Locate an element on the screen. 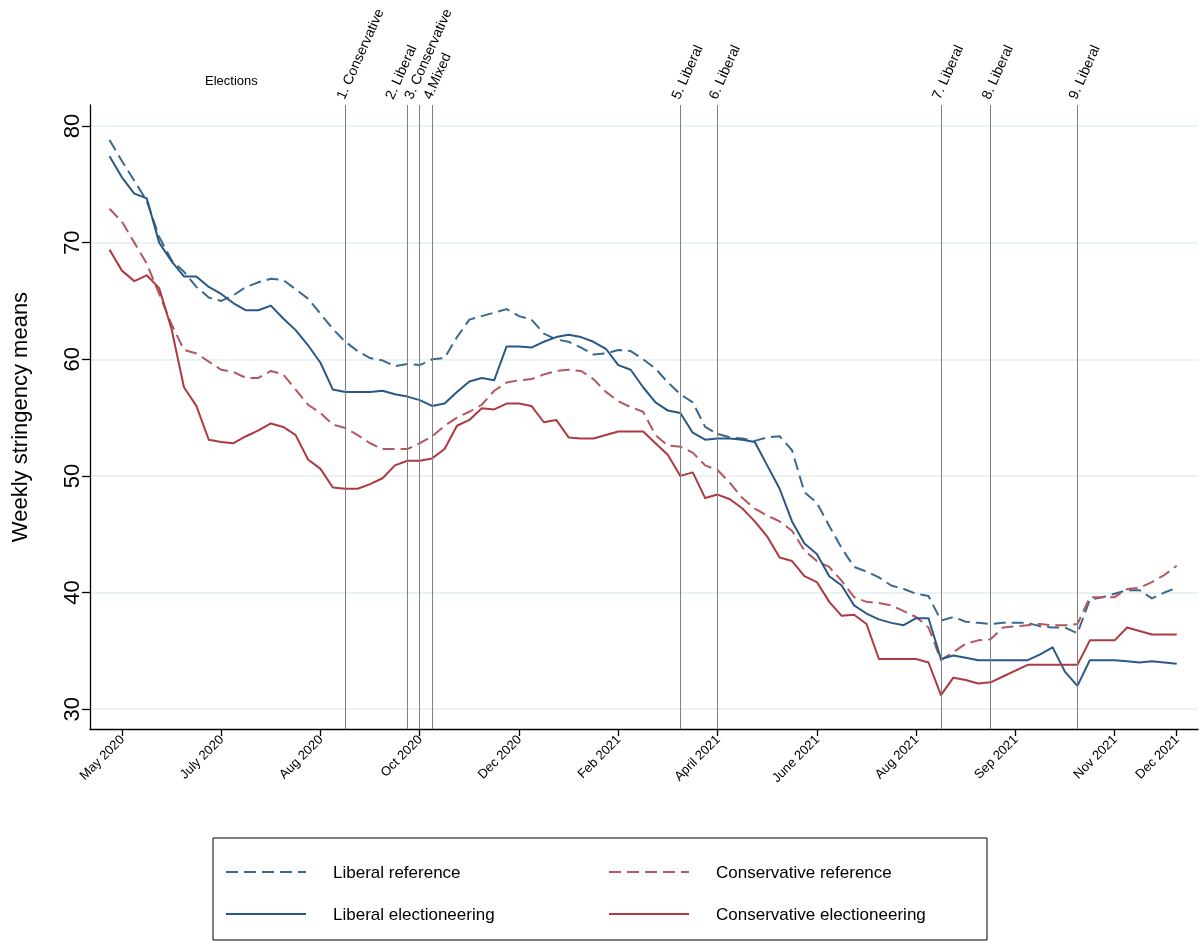 Image resolution: width=1200 pixels, height=947 pixels. y-tick-label: 70 is located at coordinates (71, 242).